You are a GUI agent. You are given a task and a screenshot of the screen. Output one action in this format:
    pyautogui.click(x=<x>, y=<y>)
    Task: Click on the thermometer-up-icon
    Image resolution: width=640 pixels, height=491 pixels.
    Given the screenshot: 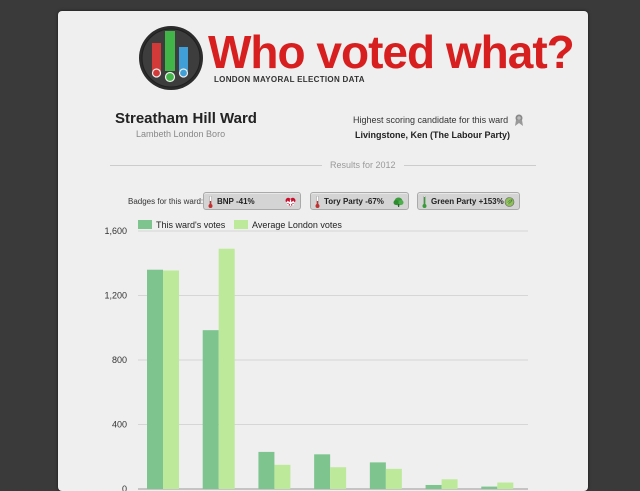 What is the action you would take?
    pyautogui.click(x=424, y=202)
    